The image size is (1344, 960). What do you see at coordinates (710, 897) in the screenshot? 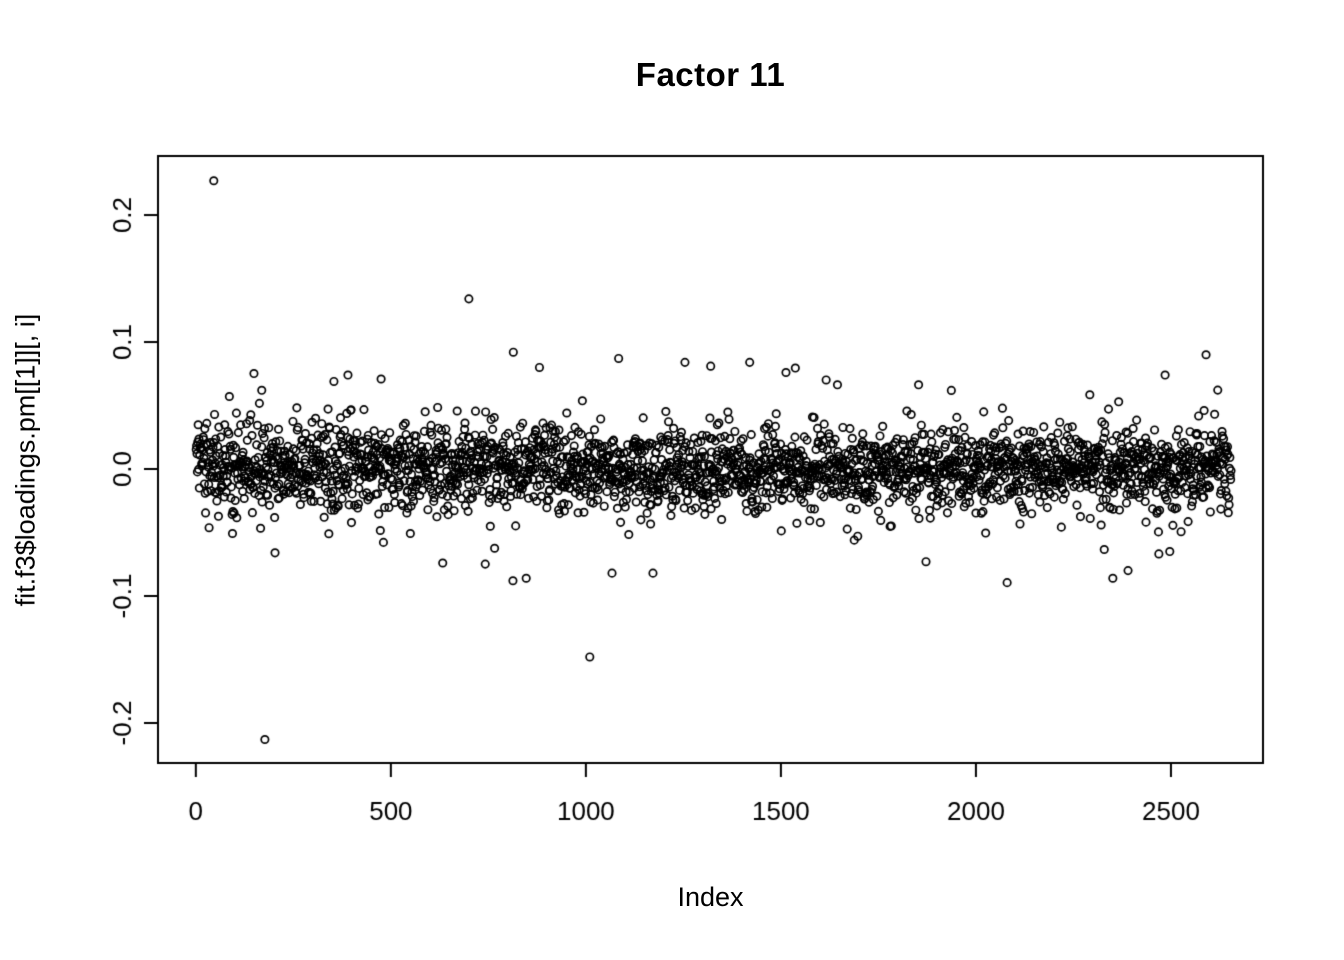
I see `x-axis-label: Index` at bounding box center [710, 897].